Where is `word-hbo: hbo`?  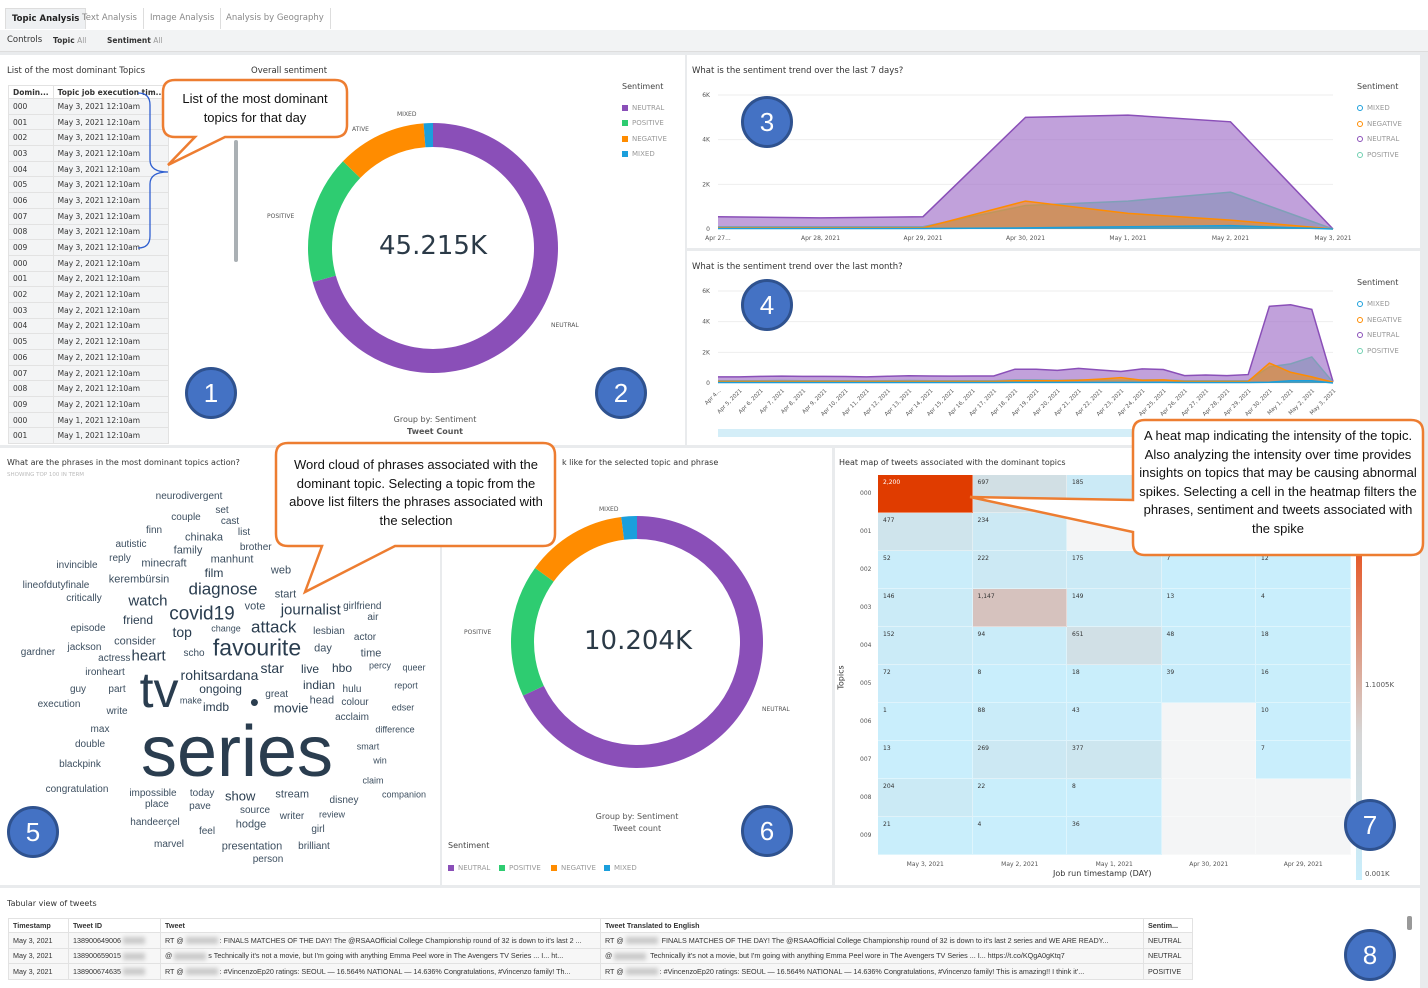
word-hbo: hbo is located at coordinates (342, 668).